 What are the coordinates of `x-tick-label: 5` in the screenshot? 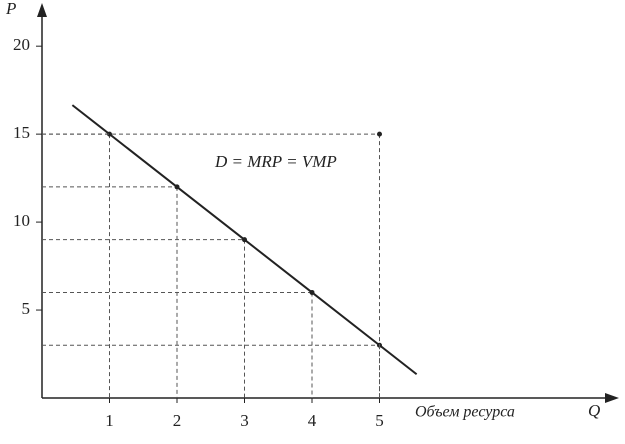 It's located at (379, 420).